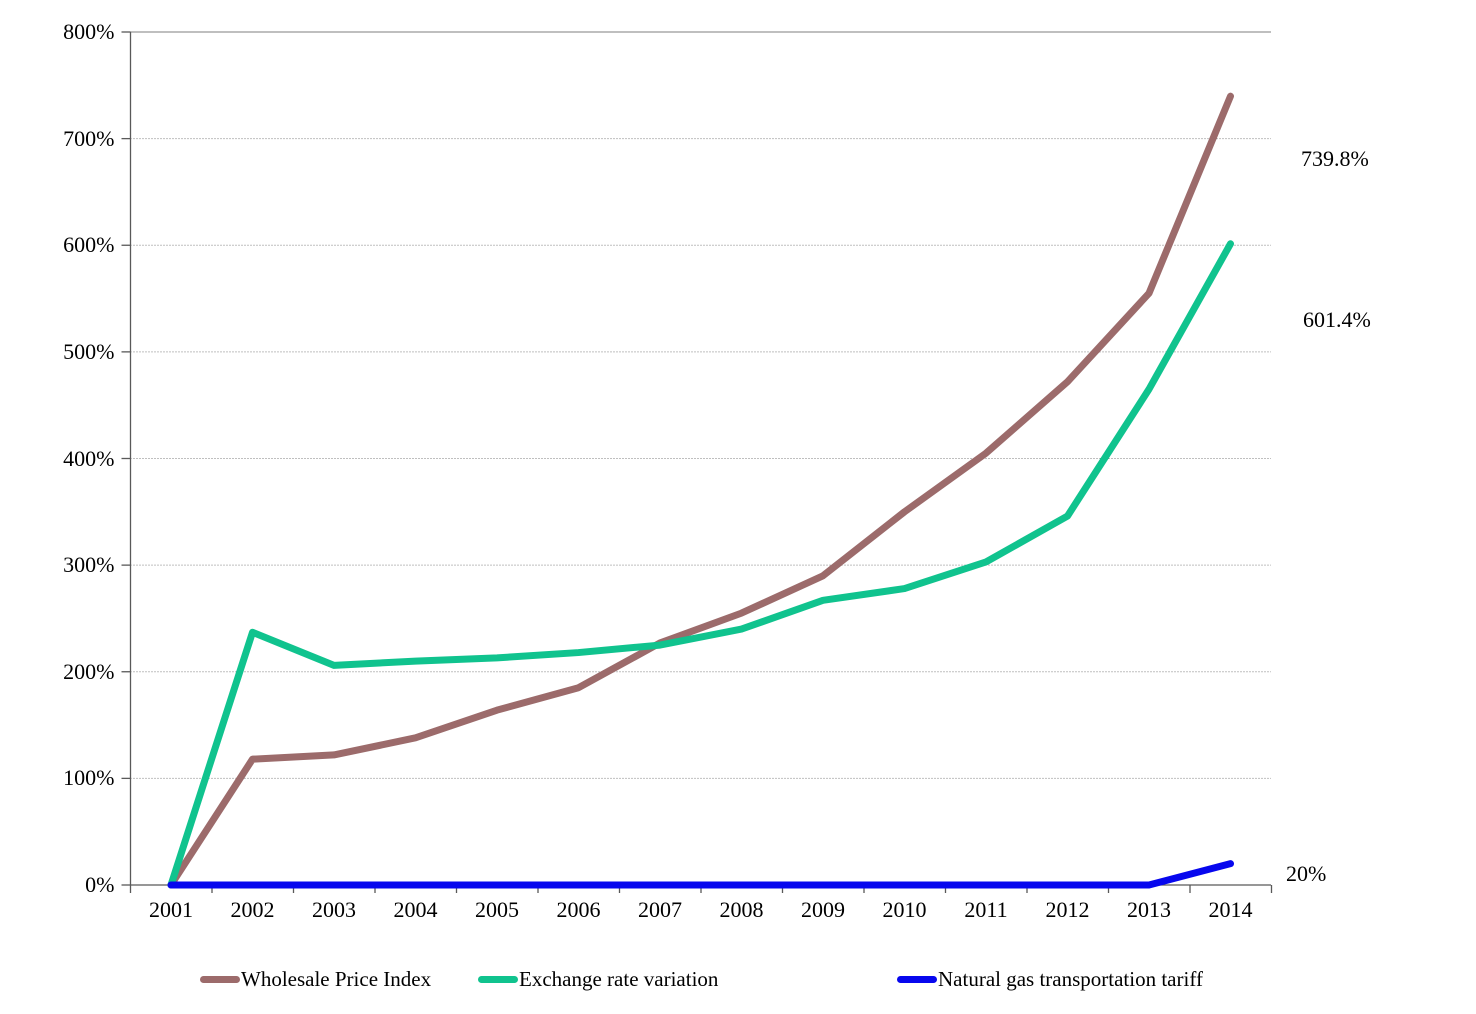 The width and height of the screenshot is (1476, 1014). Describe the element at coordinates (741, 909) in the screenshot. I see `x-axis-tick-label: 2008` at that location.